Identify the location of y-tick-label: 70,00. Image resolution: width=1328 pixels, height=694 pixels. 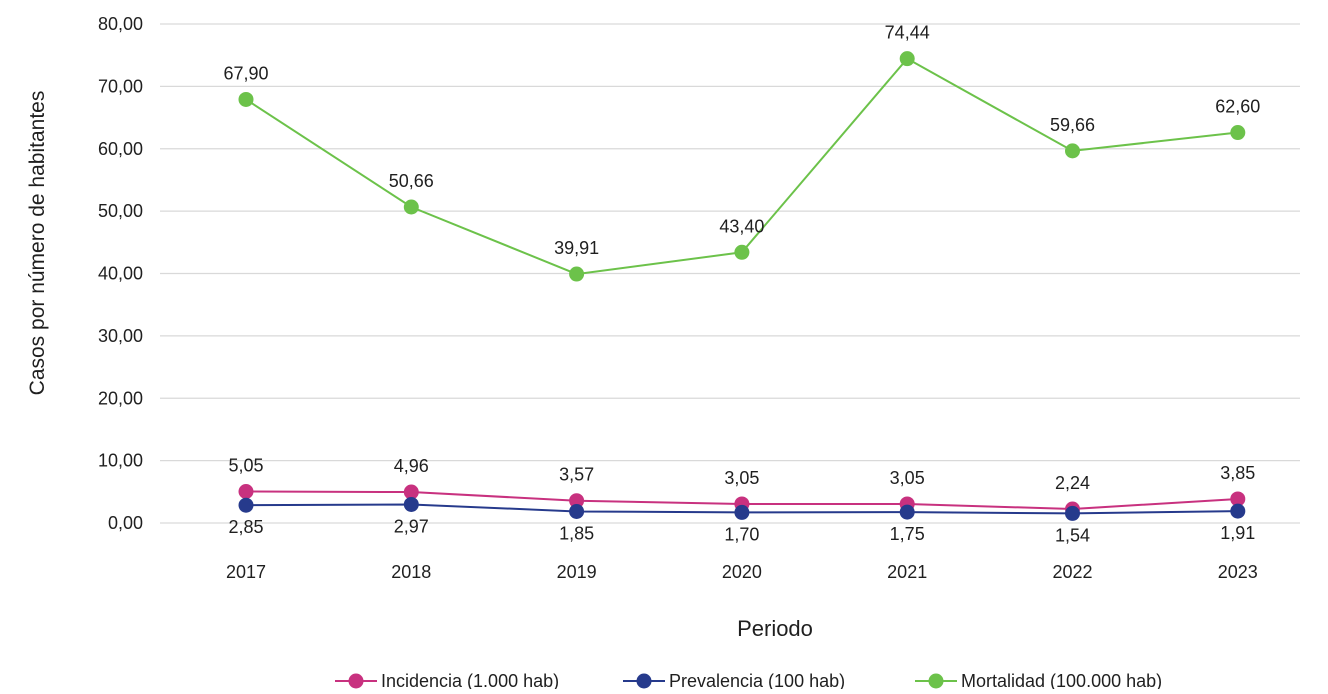
(120, 86).